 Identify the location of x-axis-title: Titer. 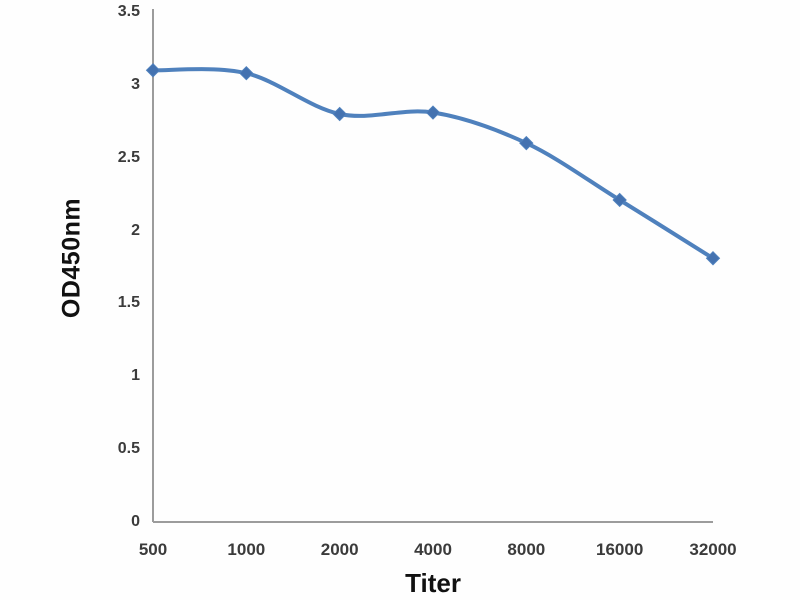
(433, 583).